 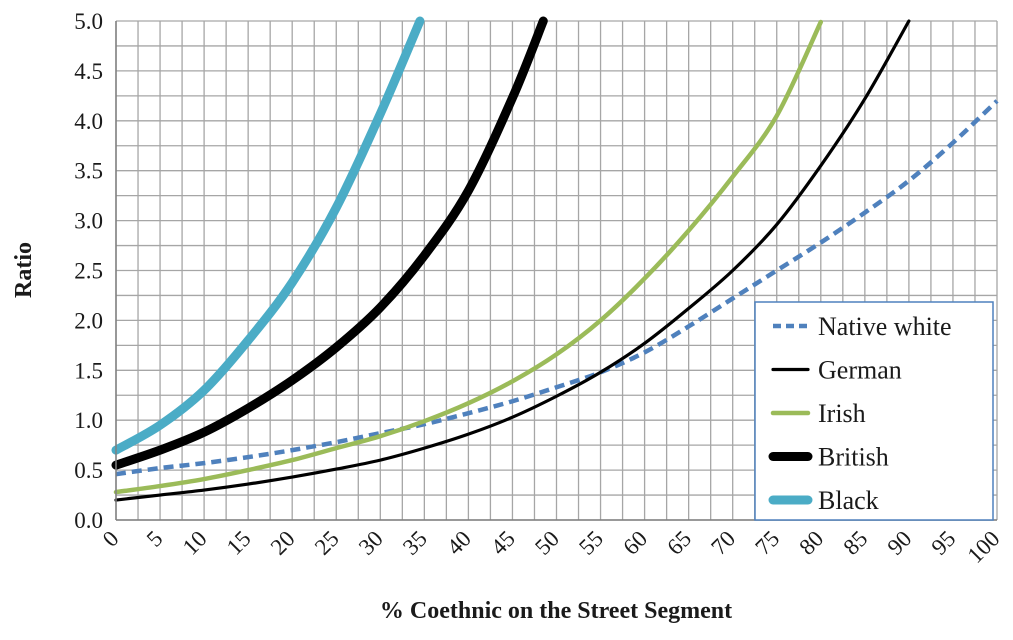 I want to click on x-tick-label: 15, so click(x=239, y=543).